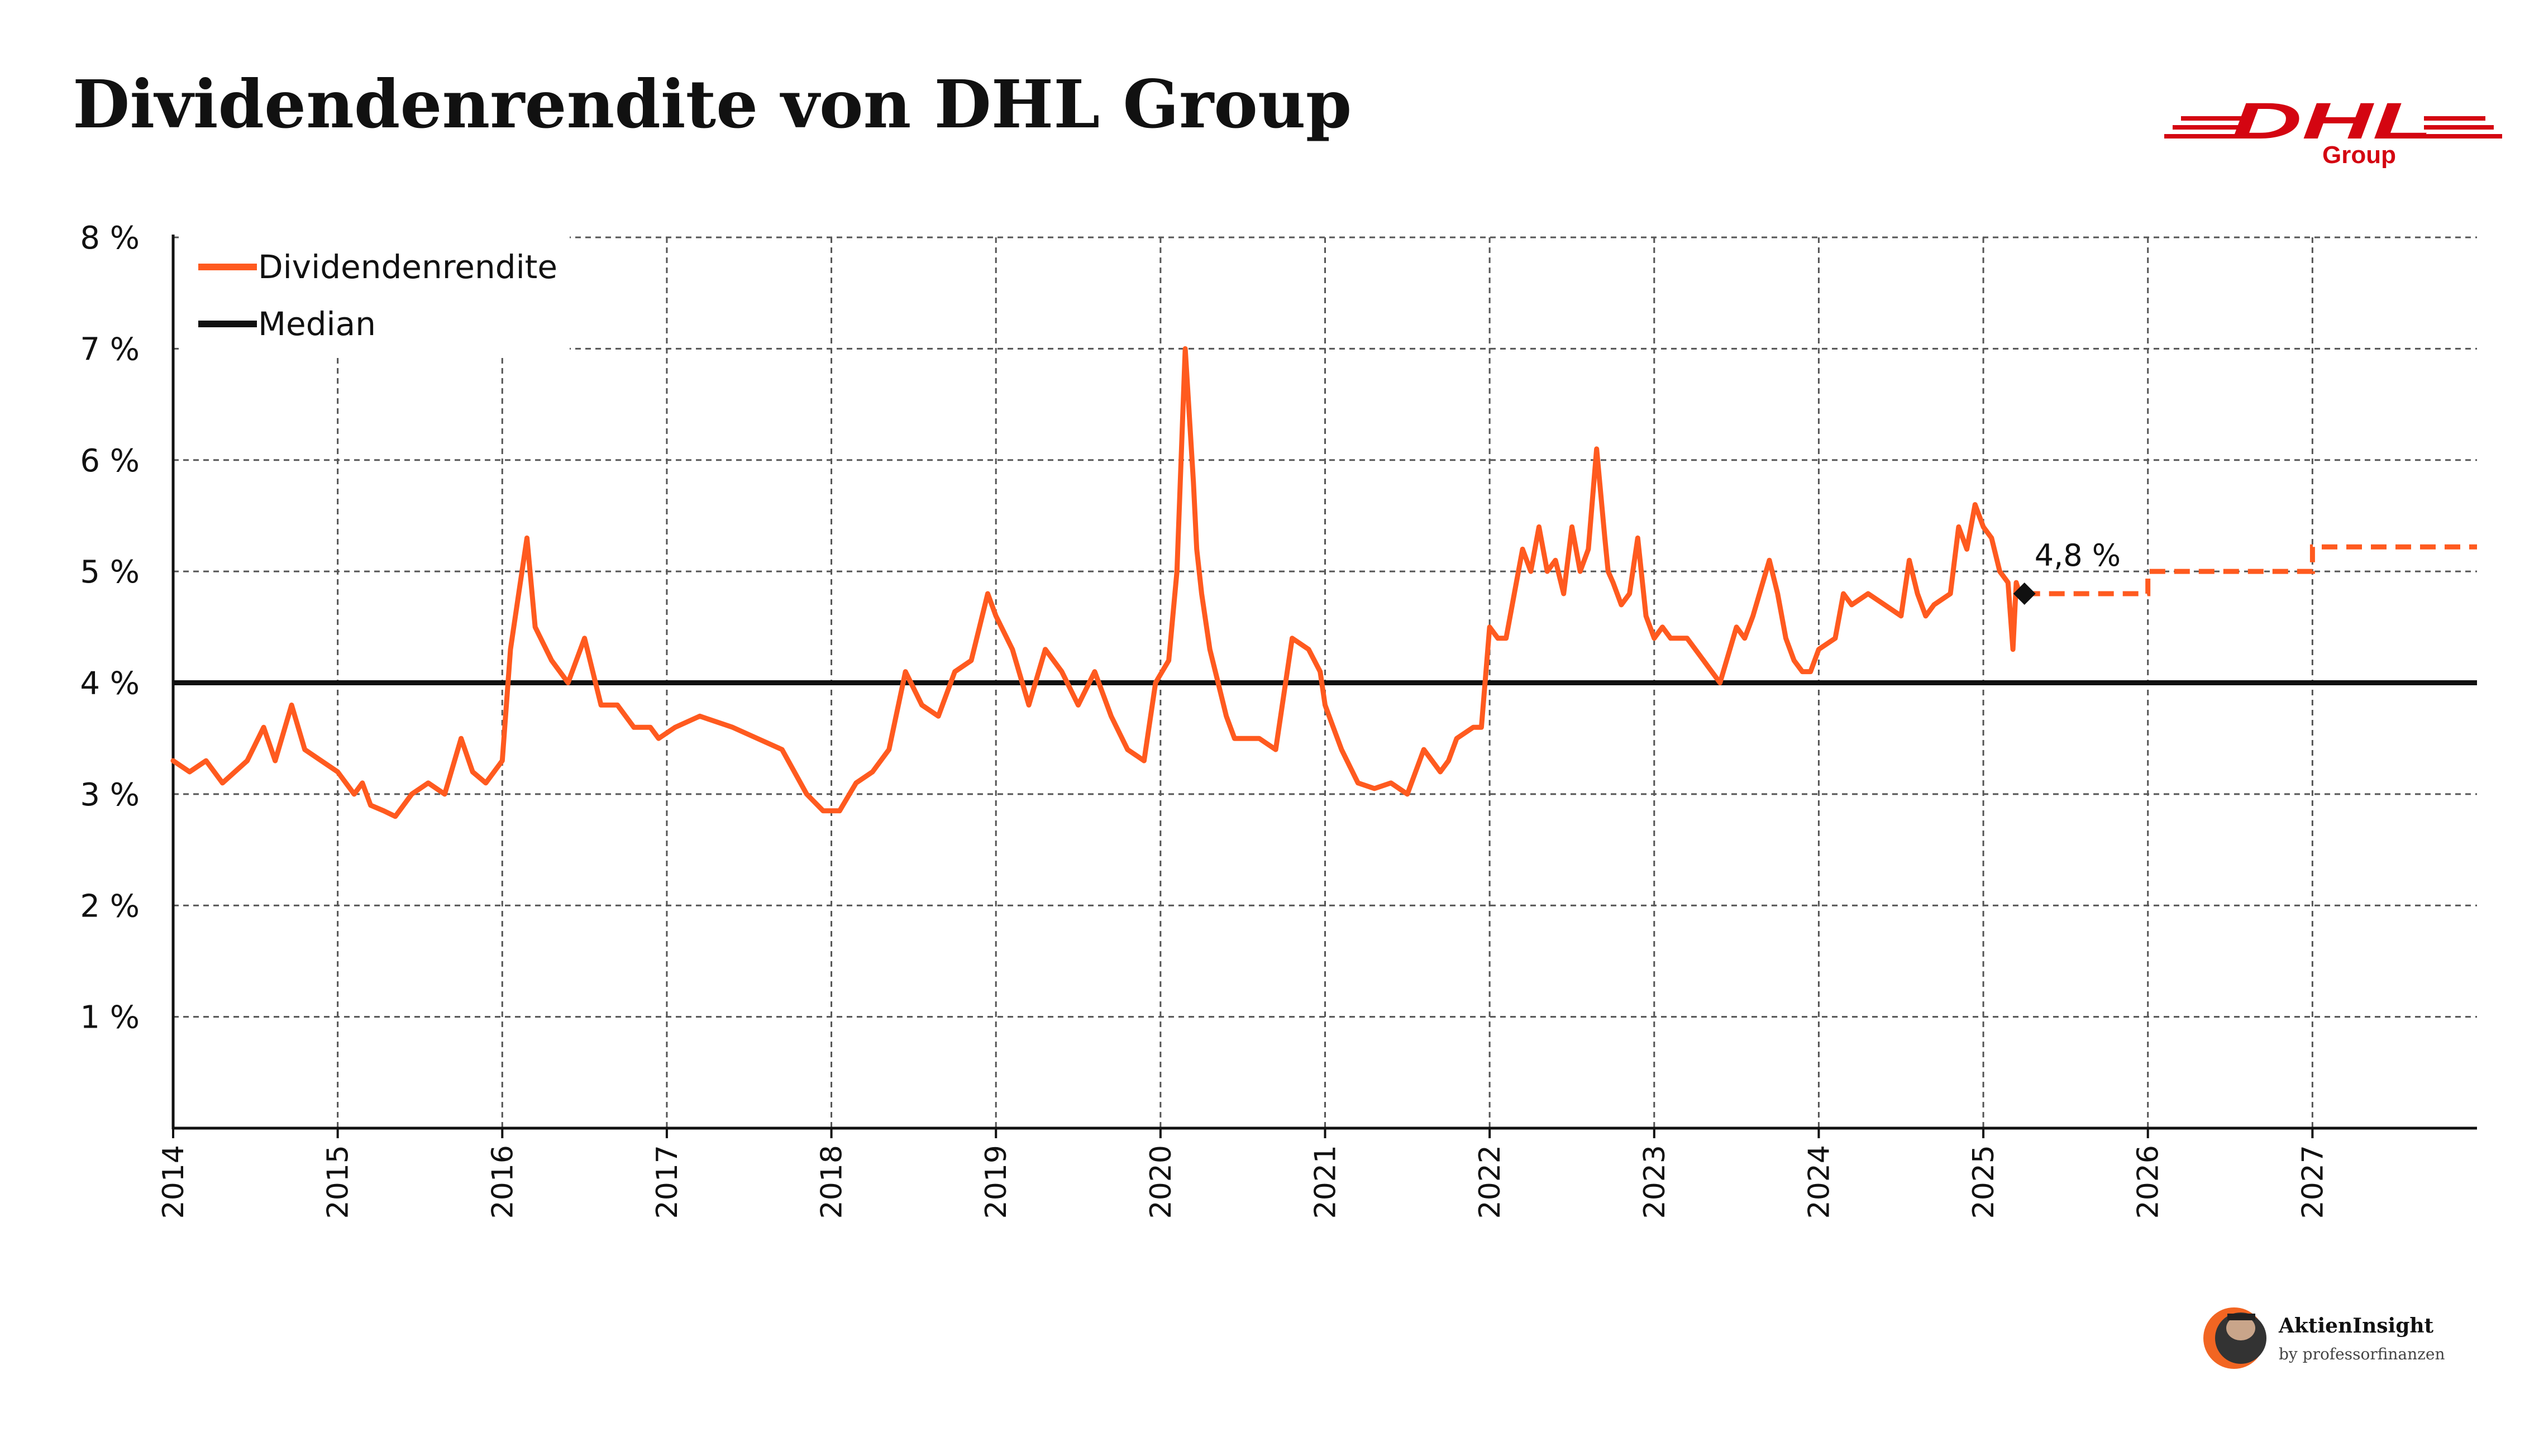  Describe the element at coordinates (2078, 555) in the screenshot. I see `current-value-label: 4,8 %` at that location.